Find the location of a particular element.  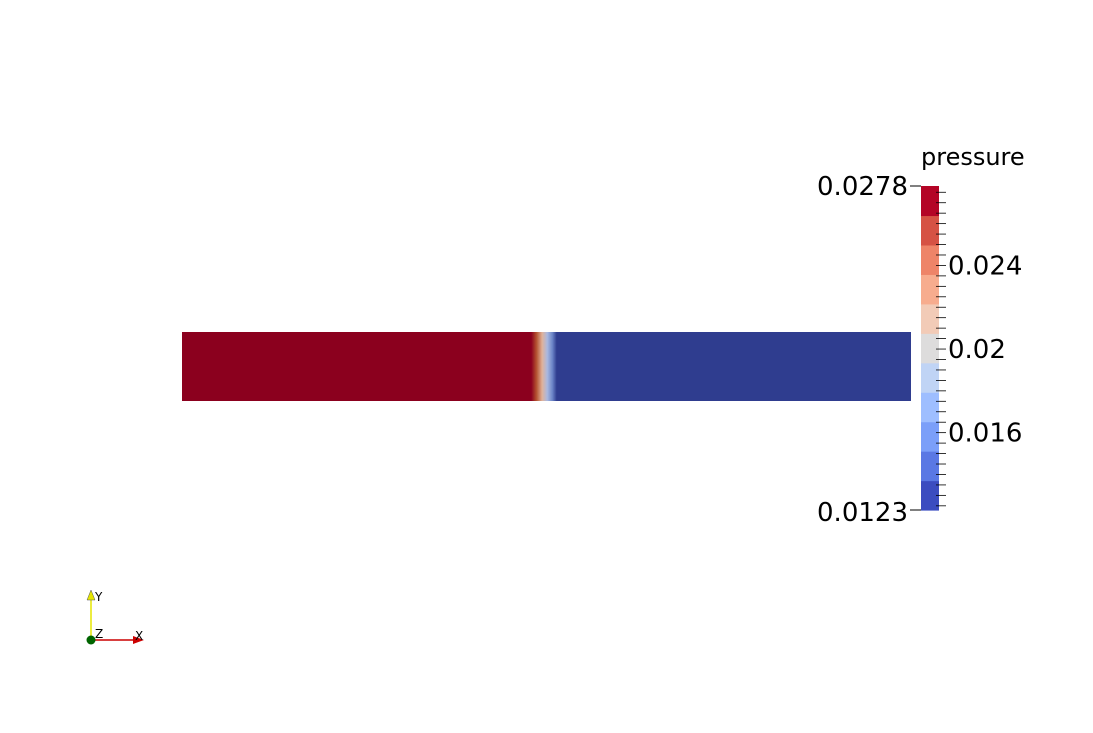

colorbar-min-label: 0.0123 is located at coordinates (862, 513).